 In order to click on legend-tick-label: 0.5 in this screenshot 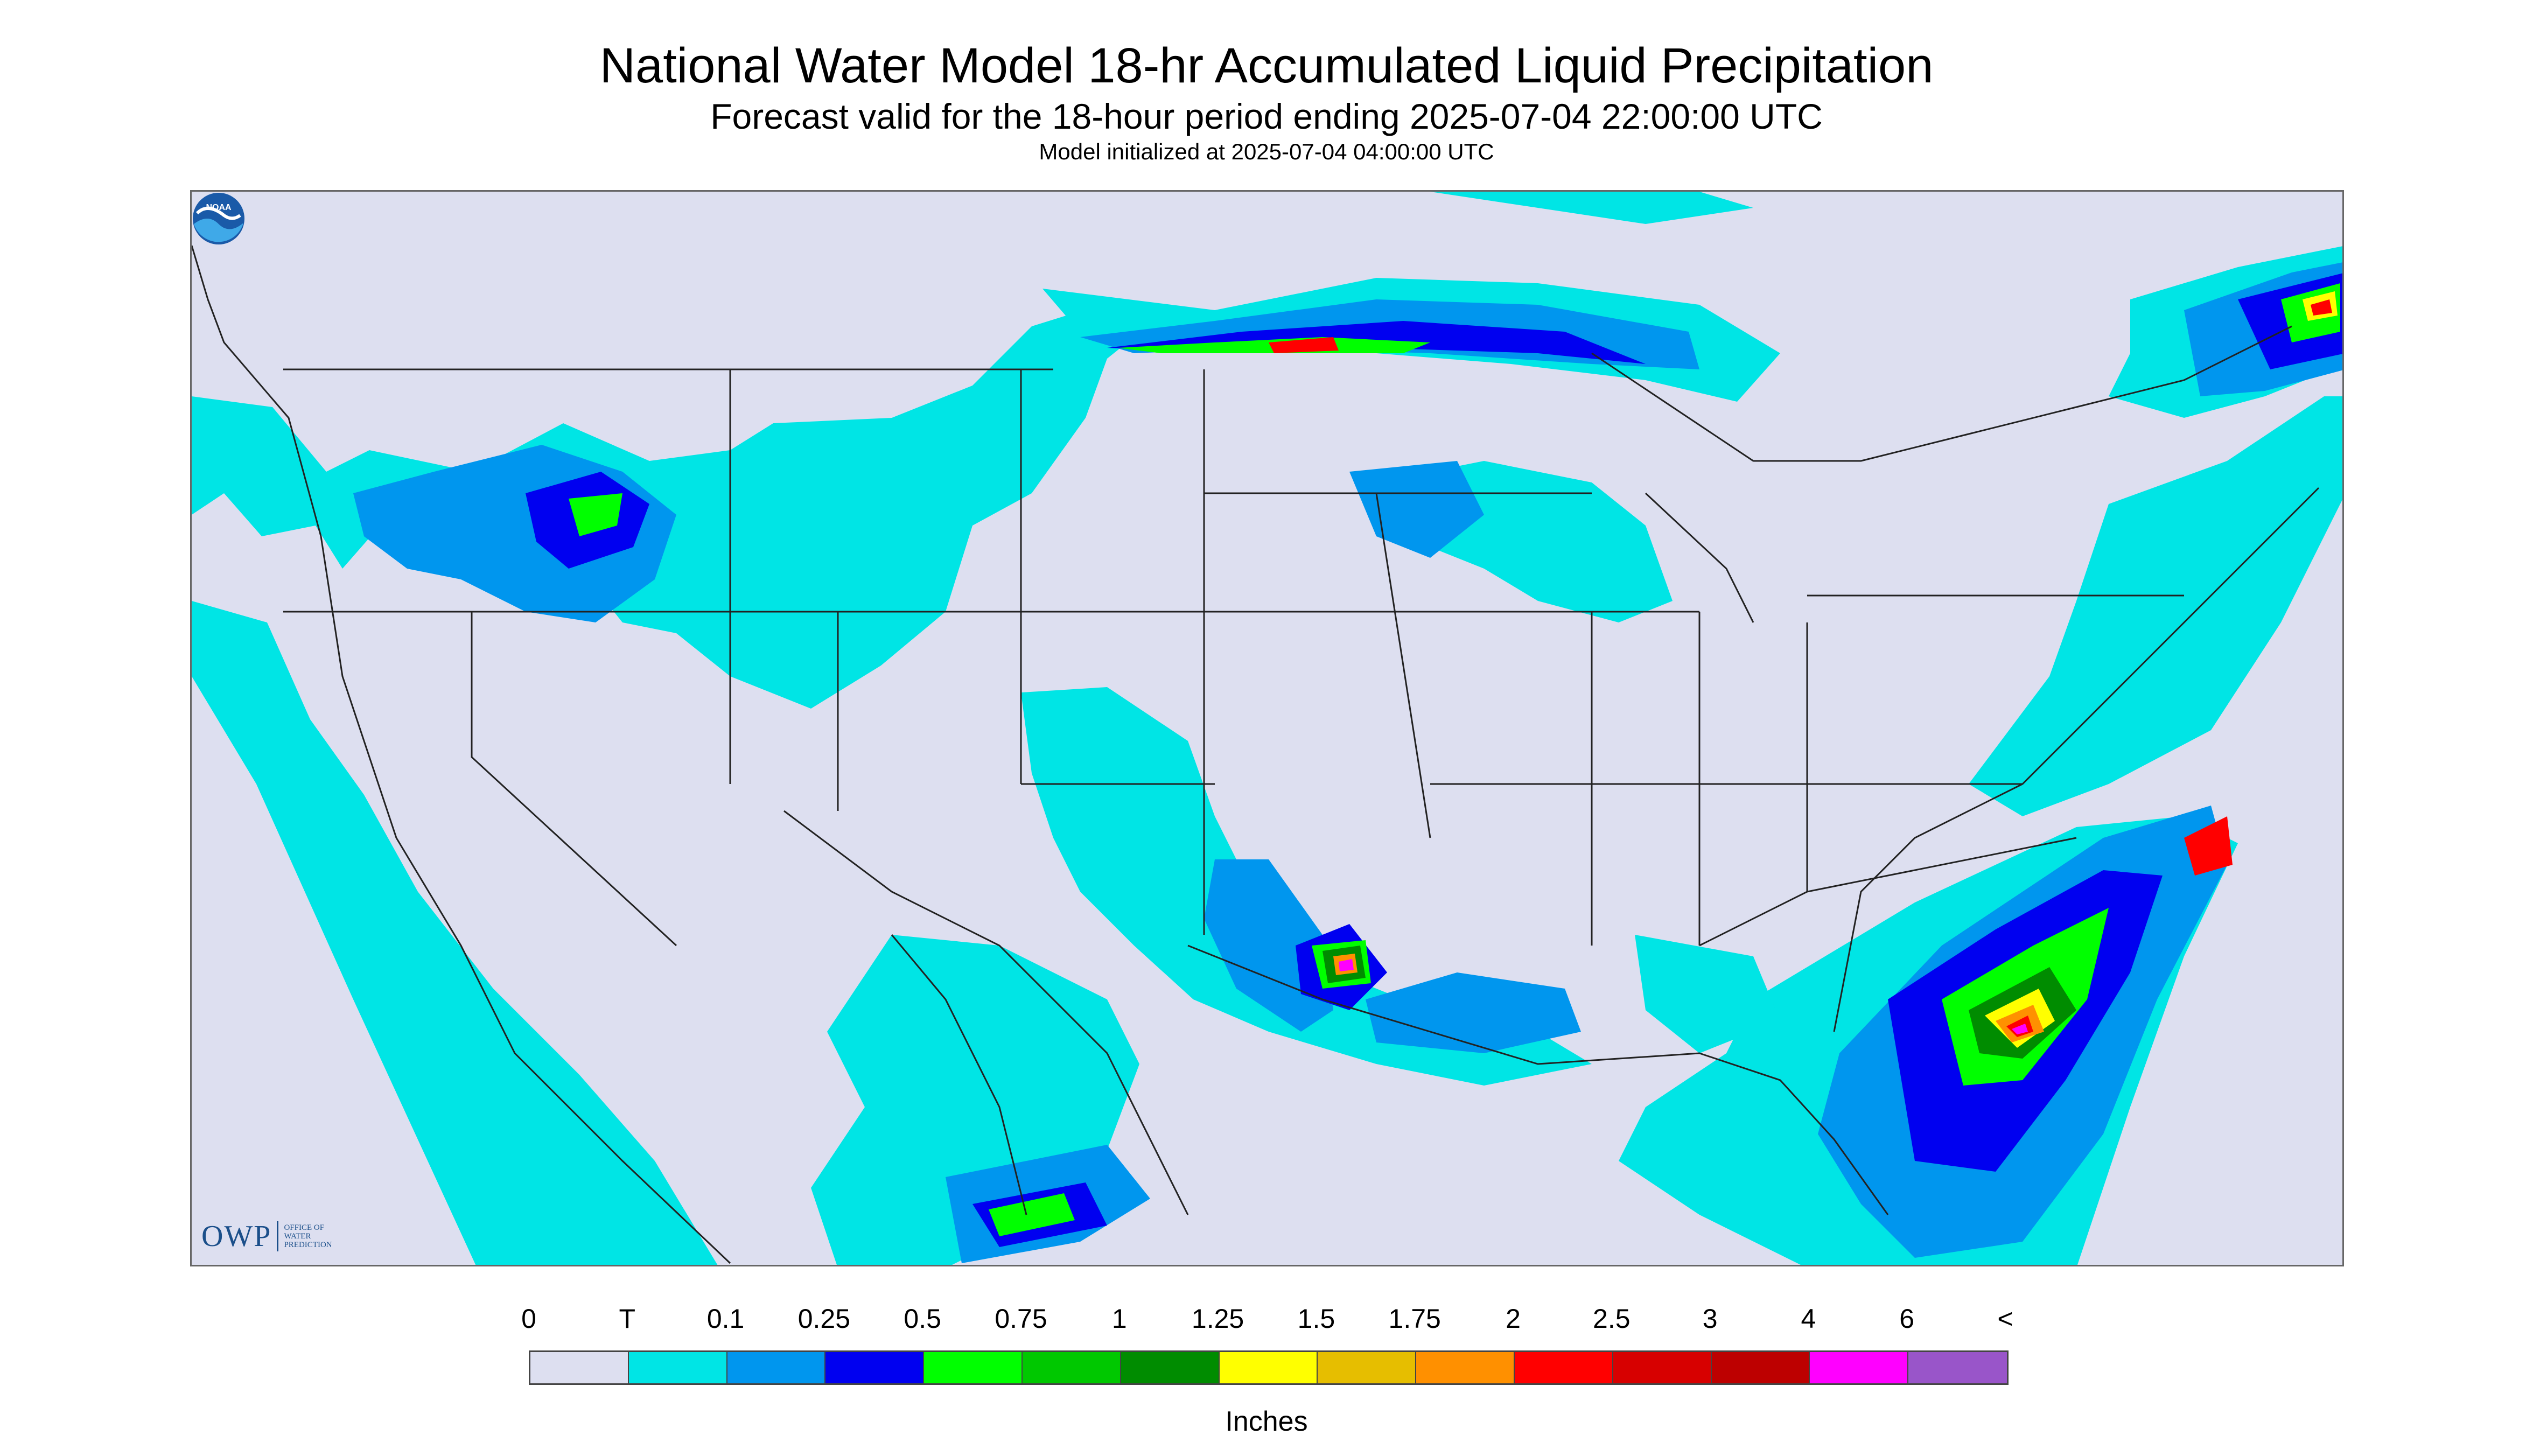, I will do `click(922, 1319)`.